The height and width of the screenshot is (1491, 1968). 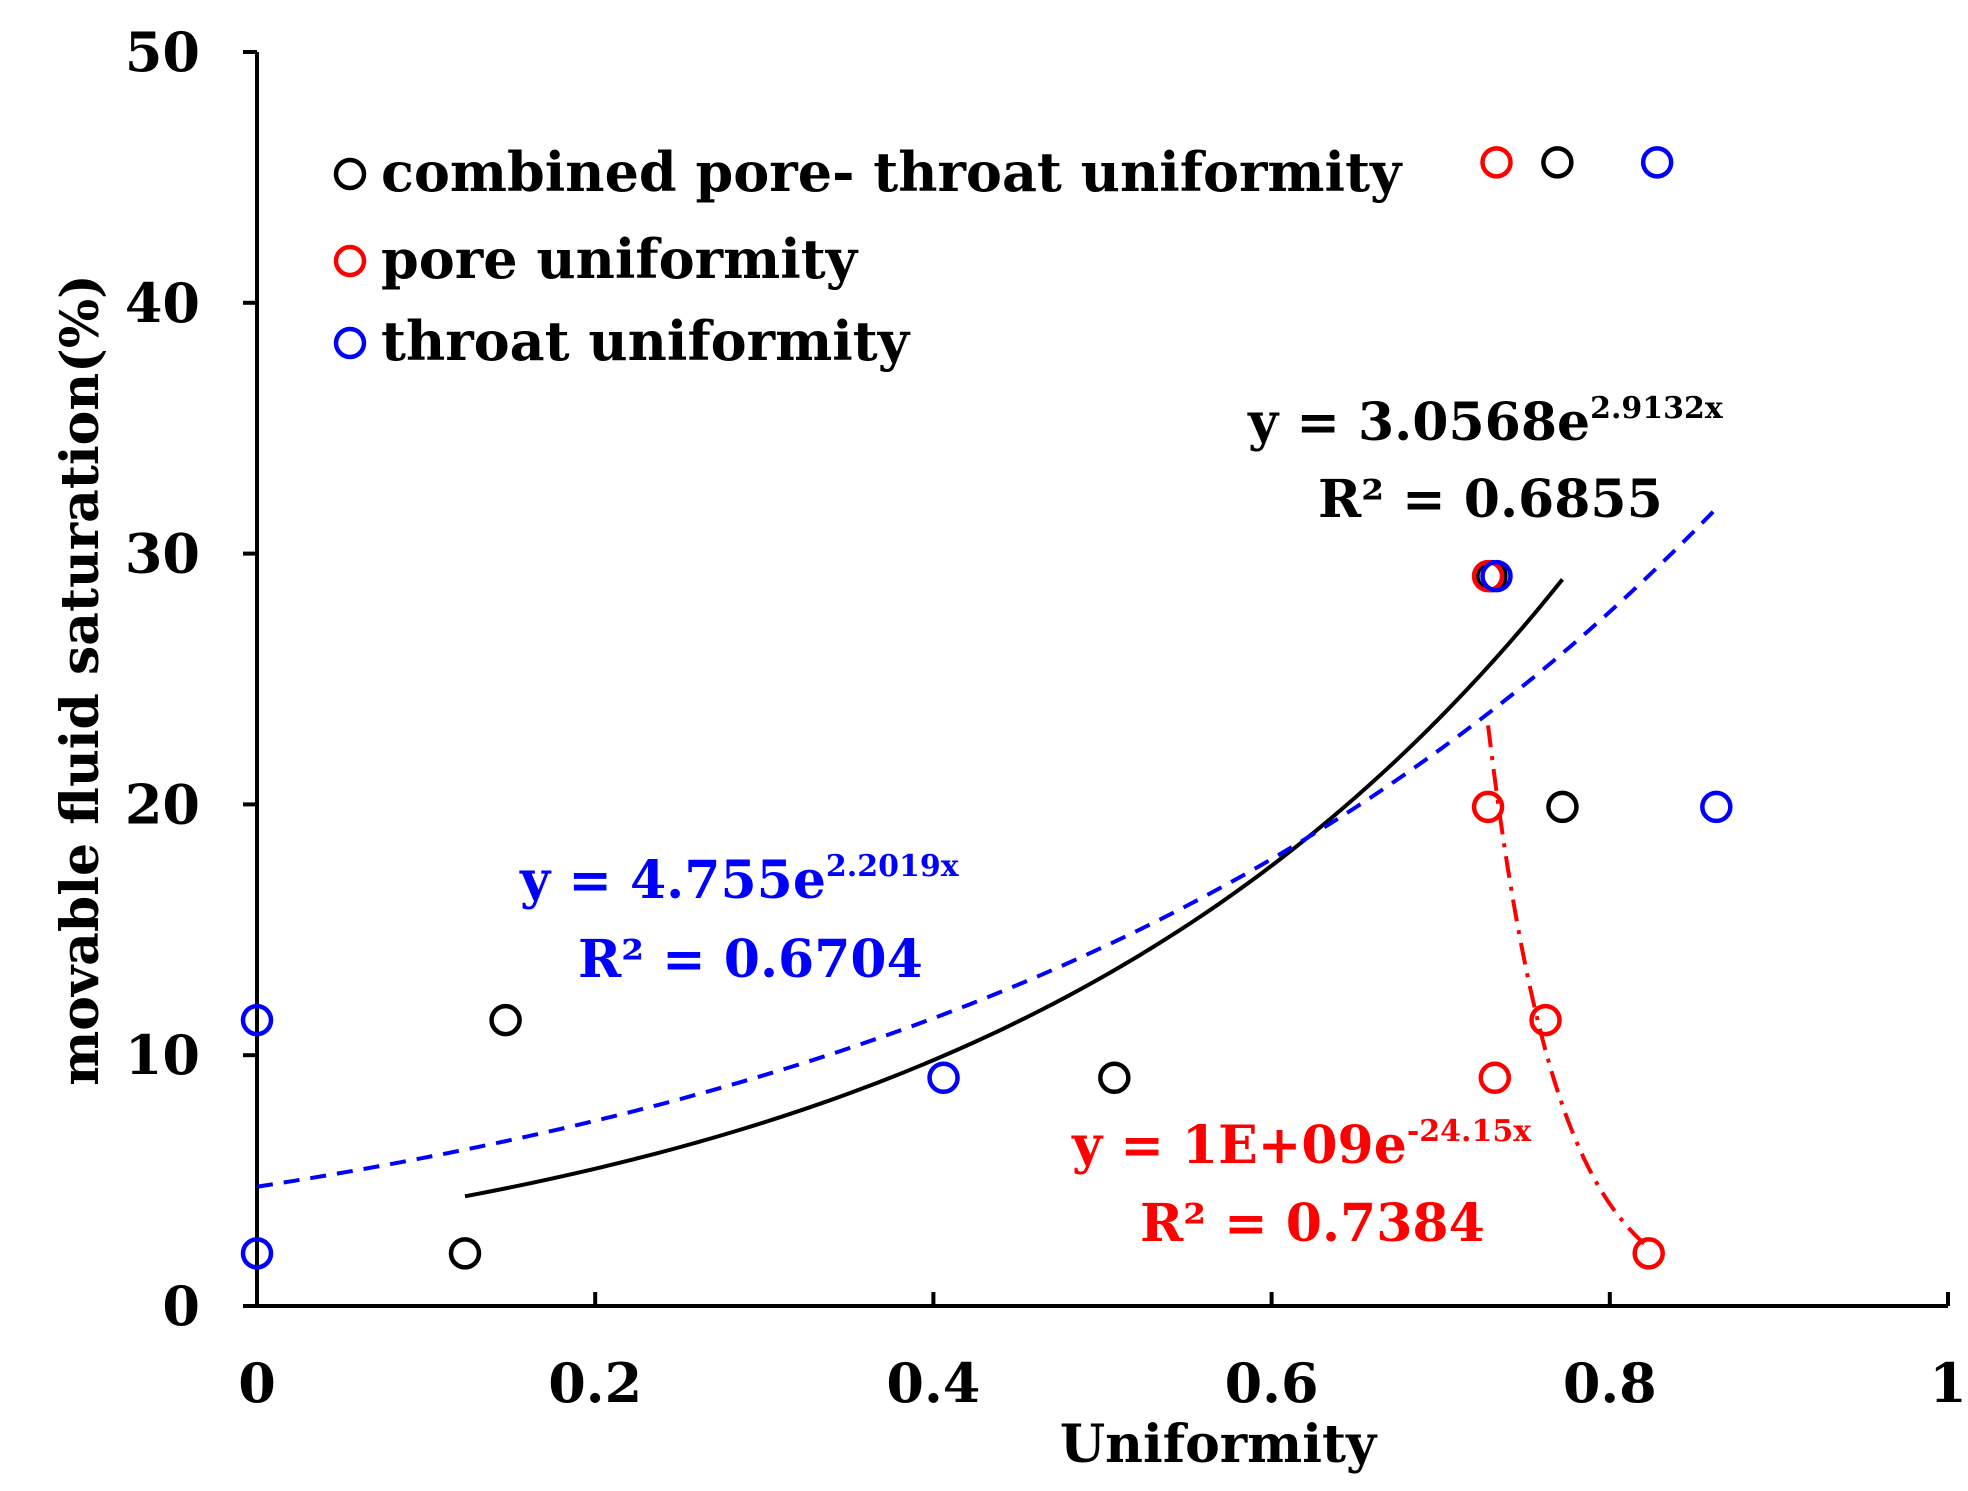 What do you see at coordinates (739, 919) in the screenshot?
I see `equation-throat: y = 4.755e2.2019x R² = 0.6704` at bounding box center [739, 919].